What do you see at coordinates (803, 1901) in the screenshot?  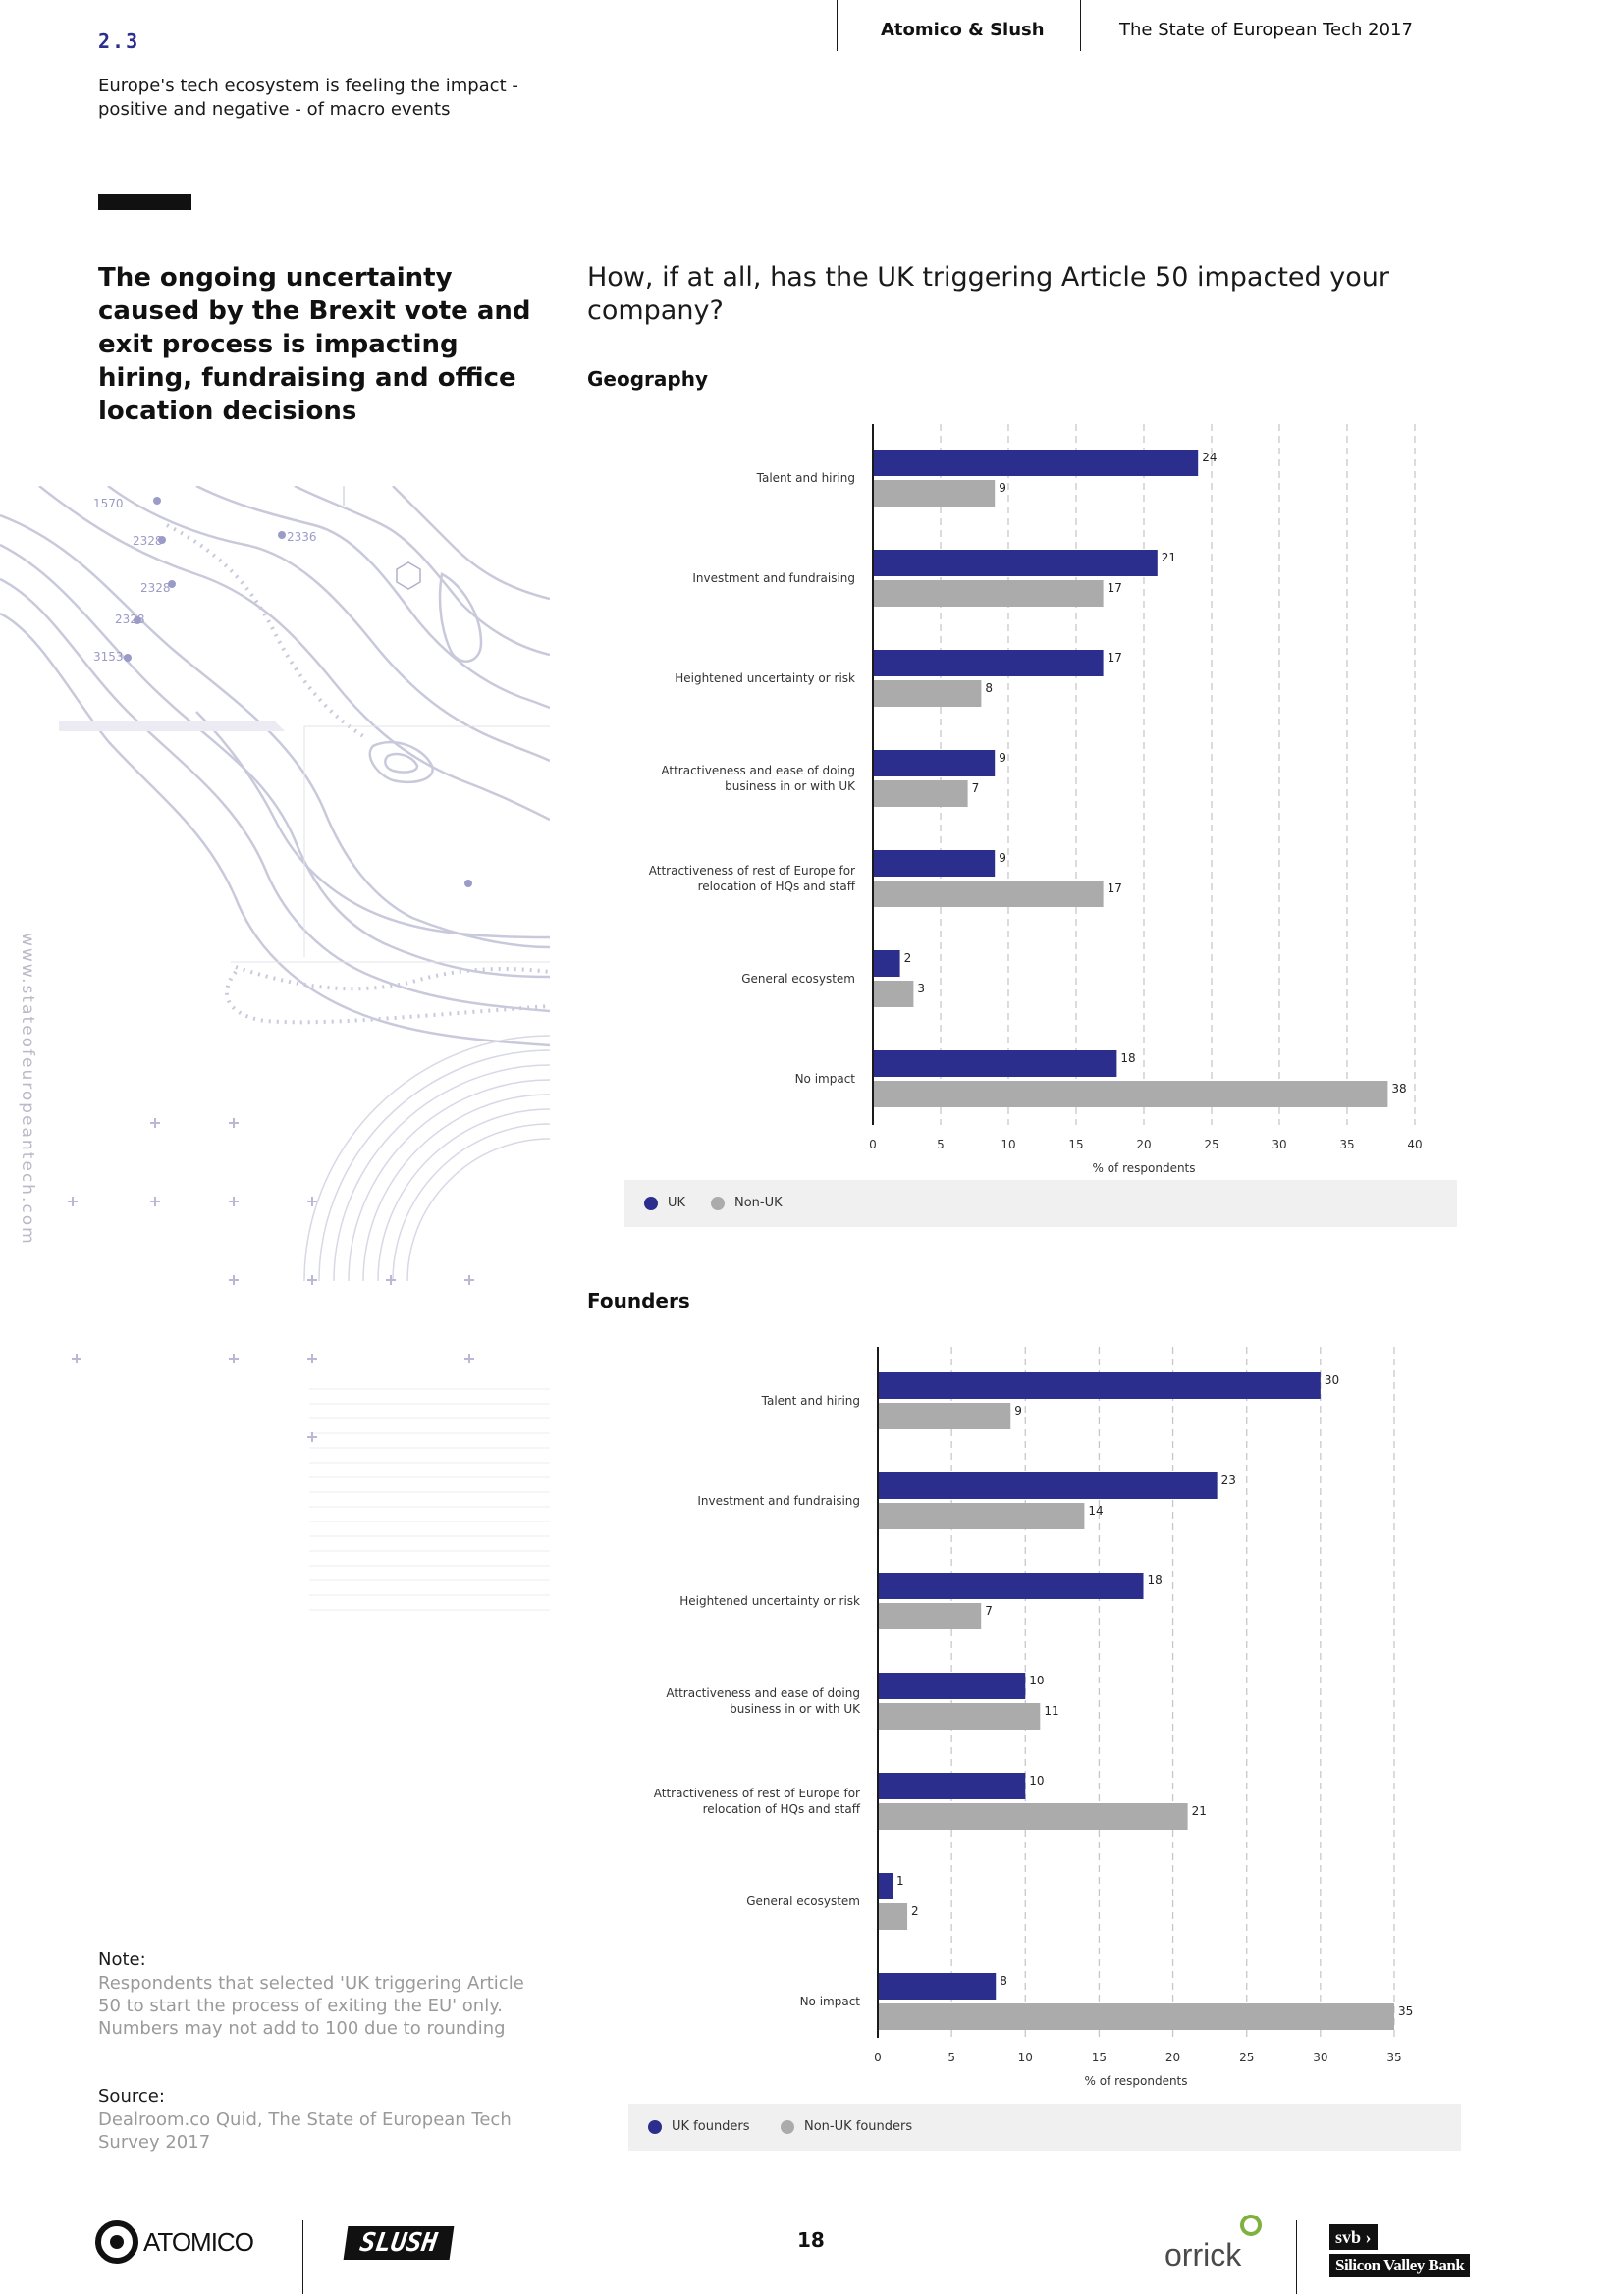 I see `category-label: General ecosystem` at bounding box center [803, 1901].